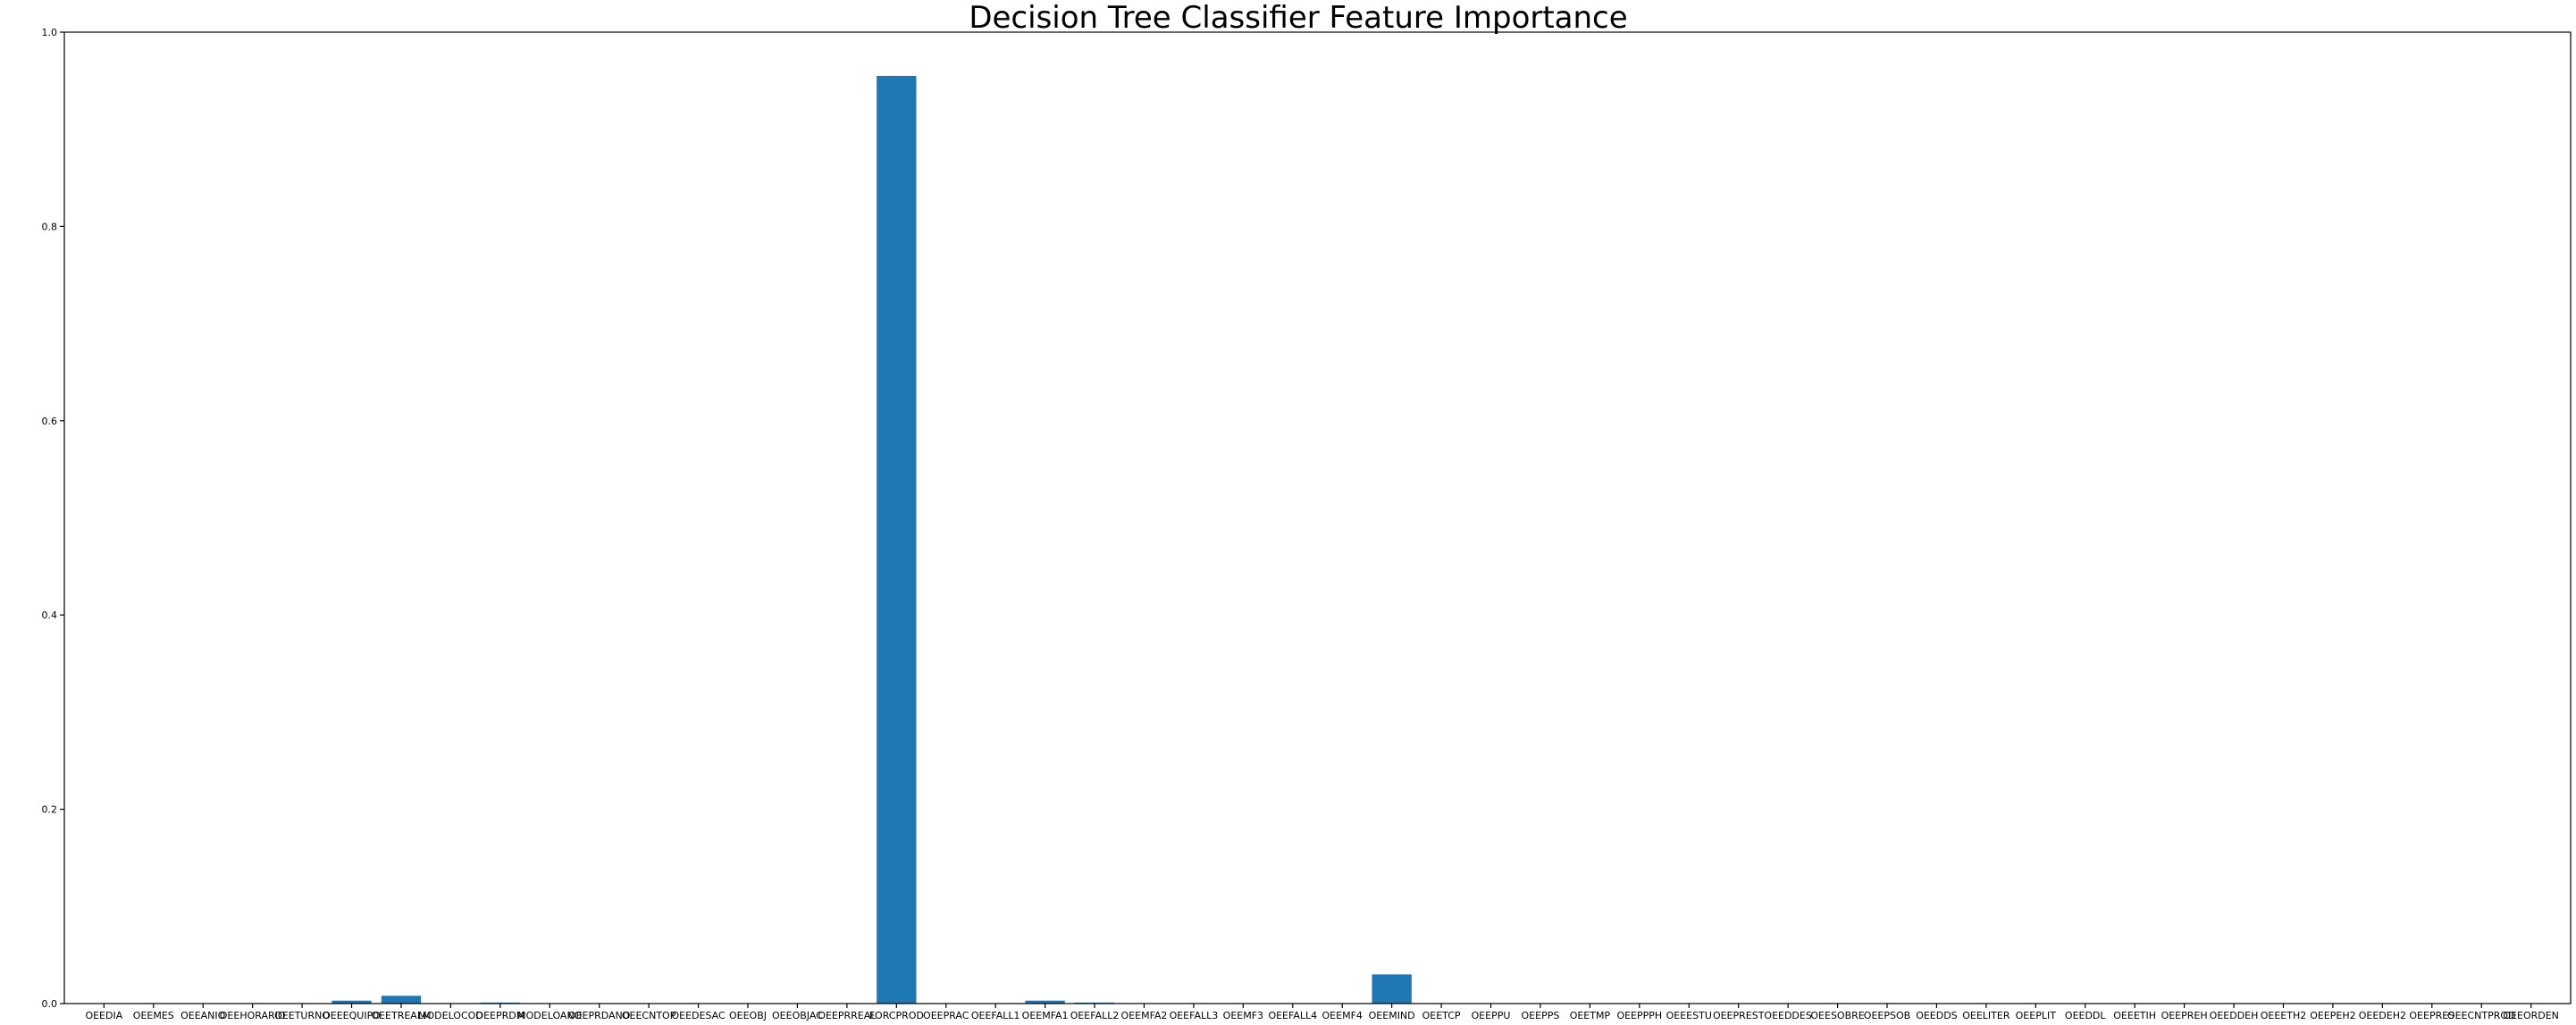 The height and width of the screenshot is (1025, 2576). What do you see at coordinates (995, 1016) in the screenshot?
I see `x-tick-label: OEEFALL1` at bounding box center [995, 1016].